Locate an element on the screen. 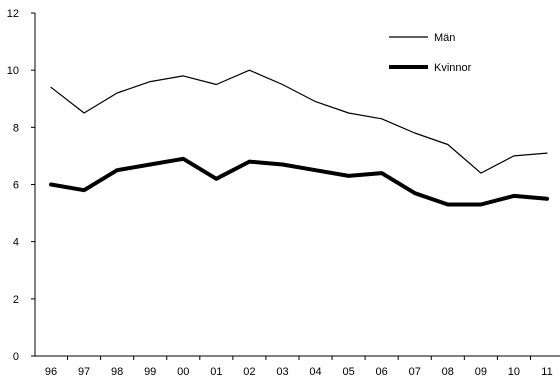 This screenshot has height=378, width=560. y-tick-label: 0 is located at coordinates (16, 357).